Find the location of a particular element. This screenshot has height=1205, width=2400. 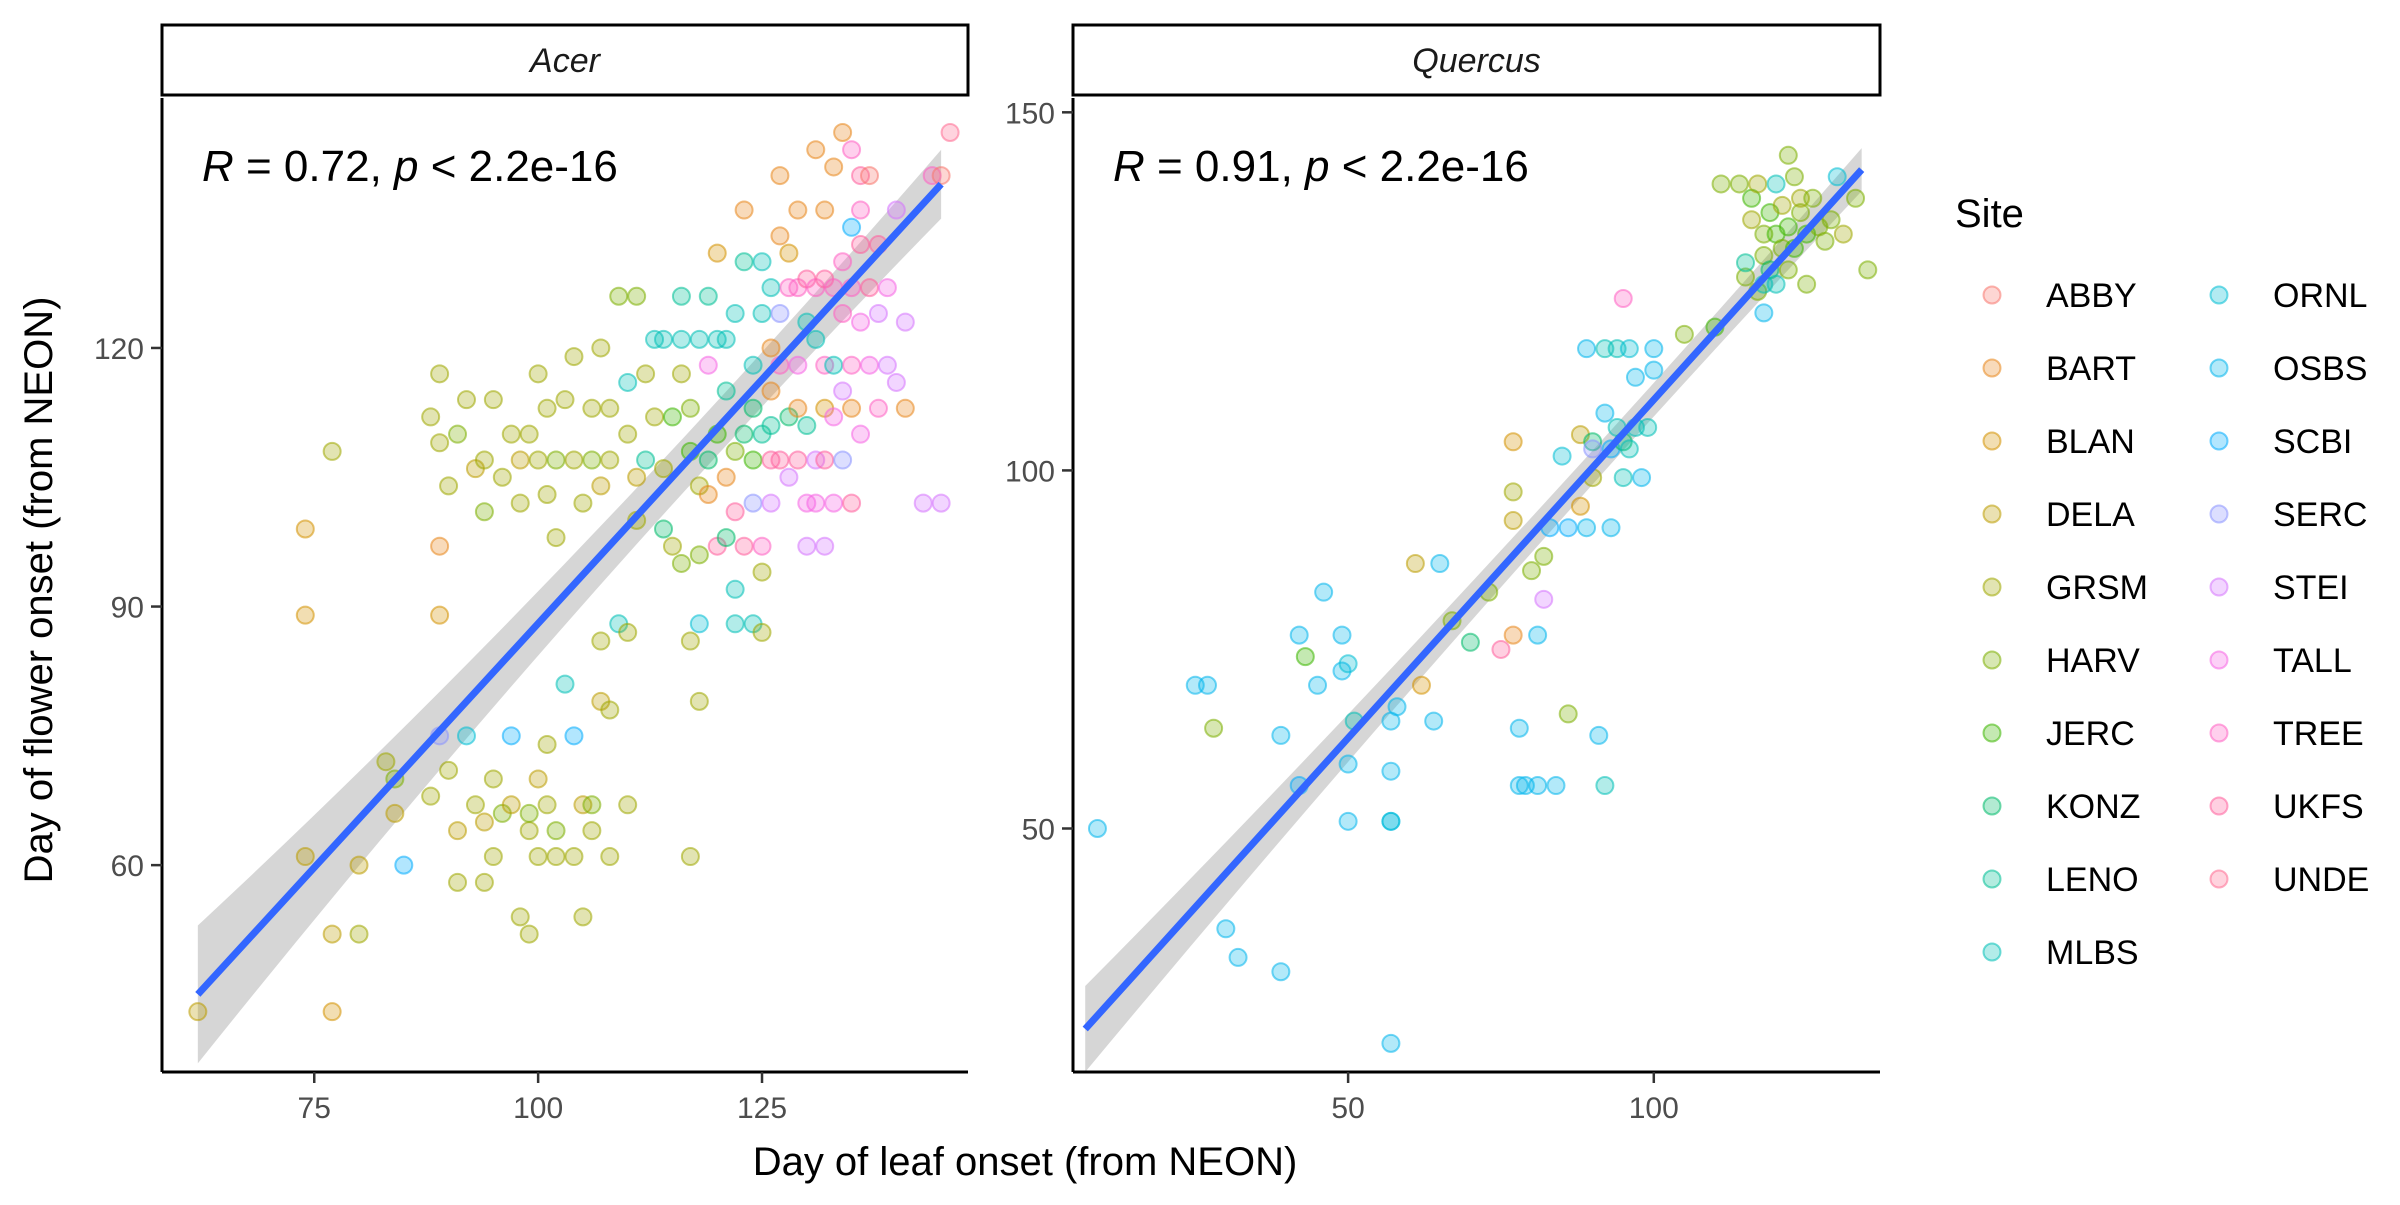

x-tick-label: 125 is located at coordinates (762, 1108).